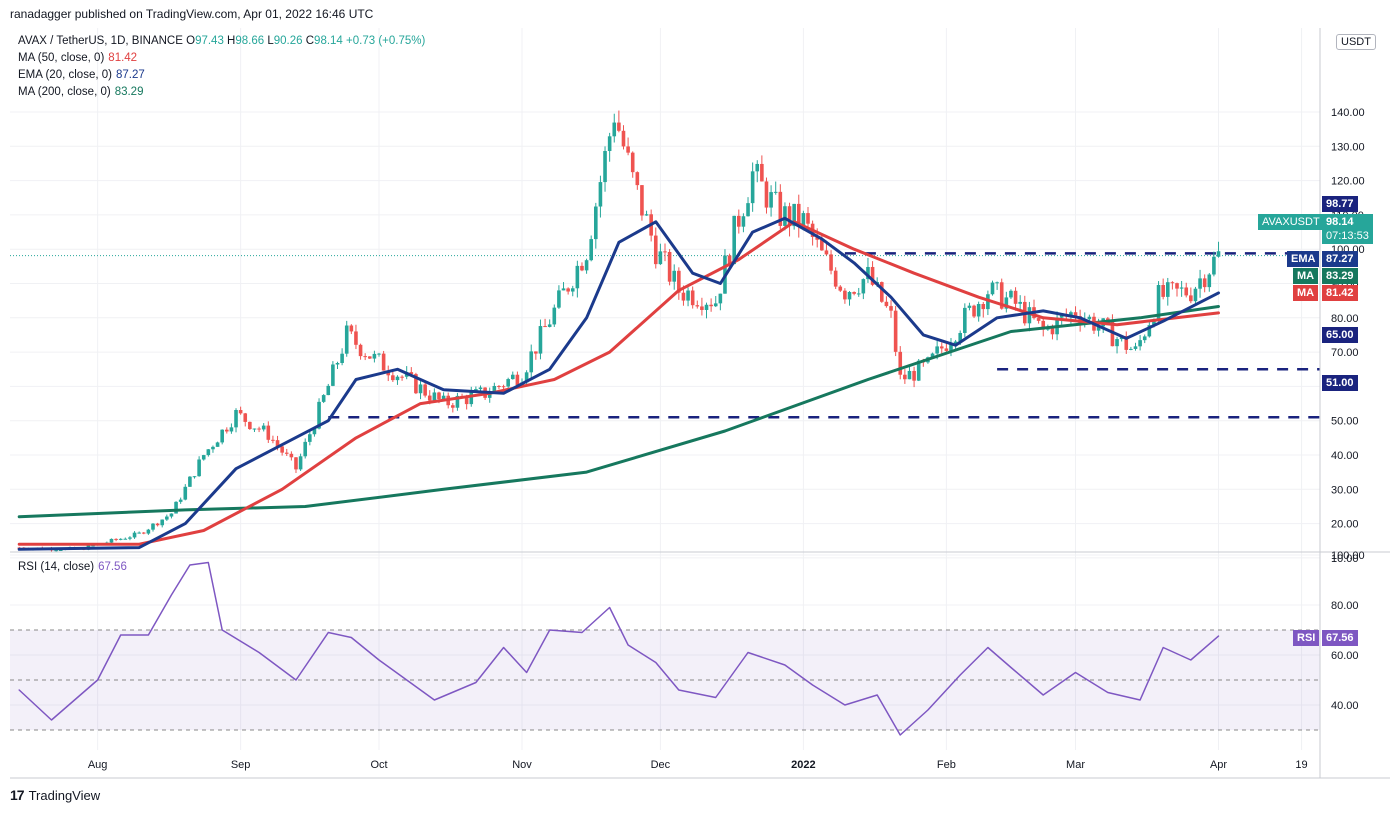  I want to click on currency-button: USDT, so click(1356, 42).